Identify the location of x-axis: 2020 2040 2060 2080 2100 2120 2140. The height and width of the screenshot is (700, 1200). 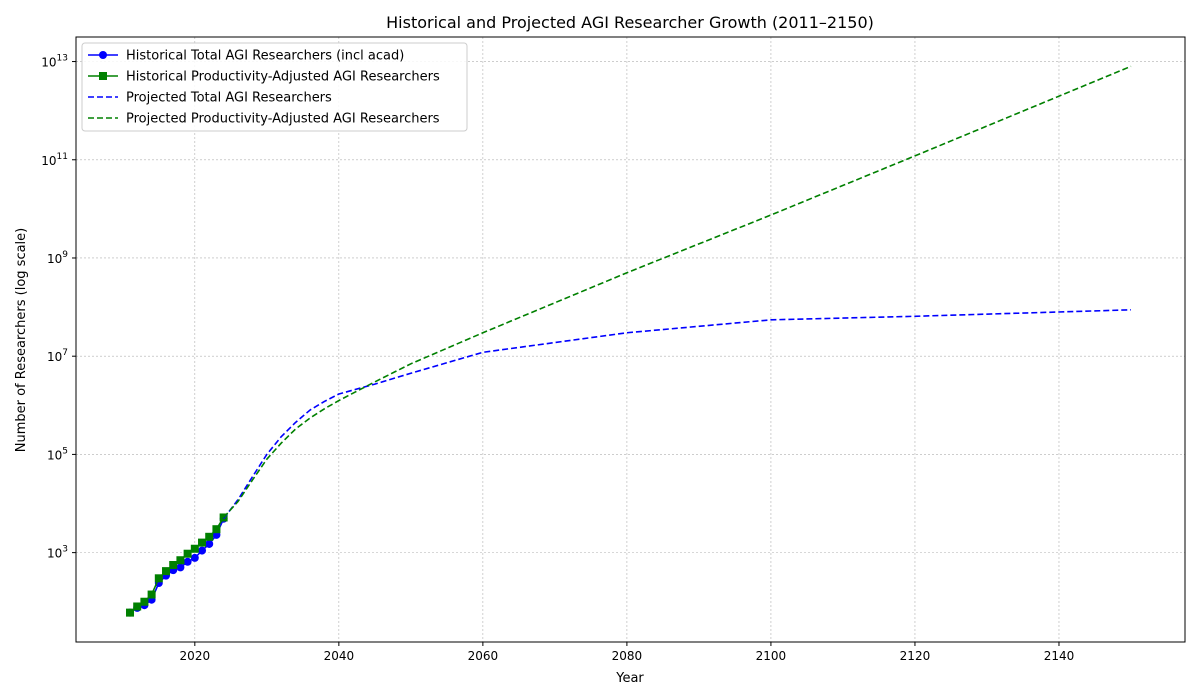
(627, 652).